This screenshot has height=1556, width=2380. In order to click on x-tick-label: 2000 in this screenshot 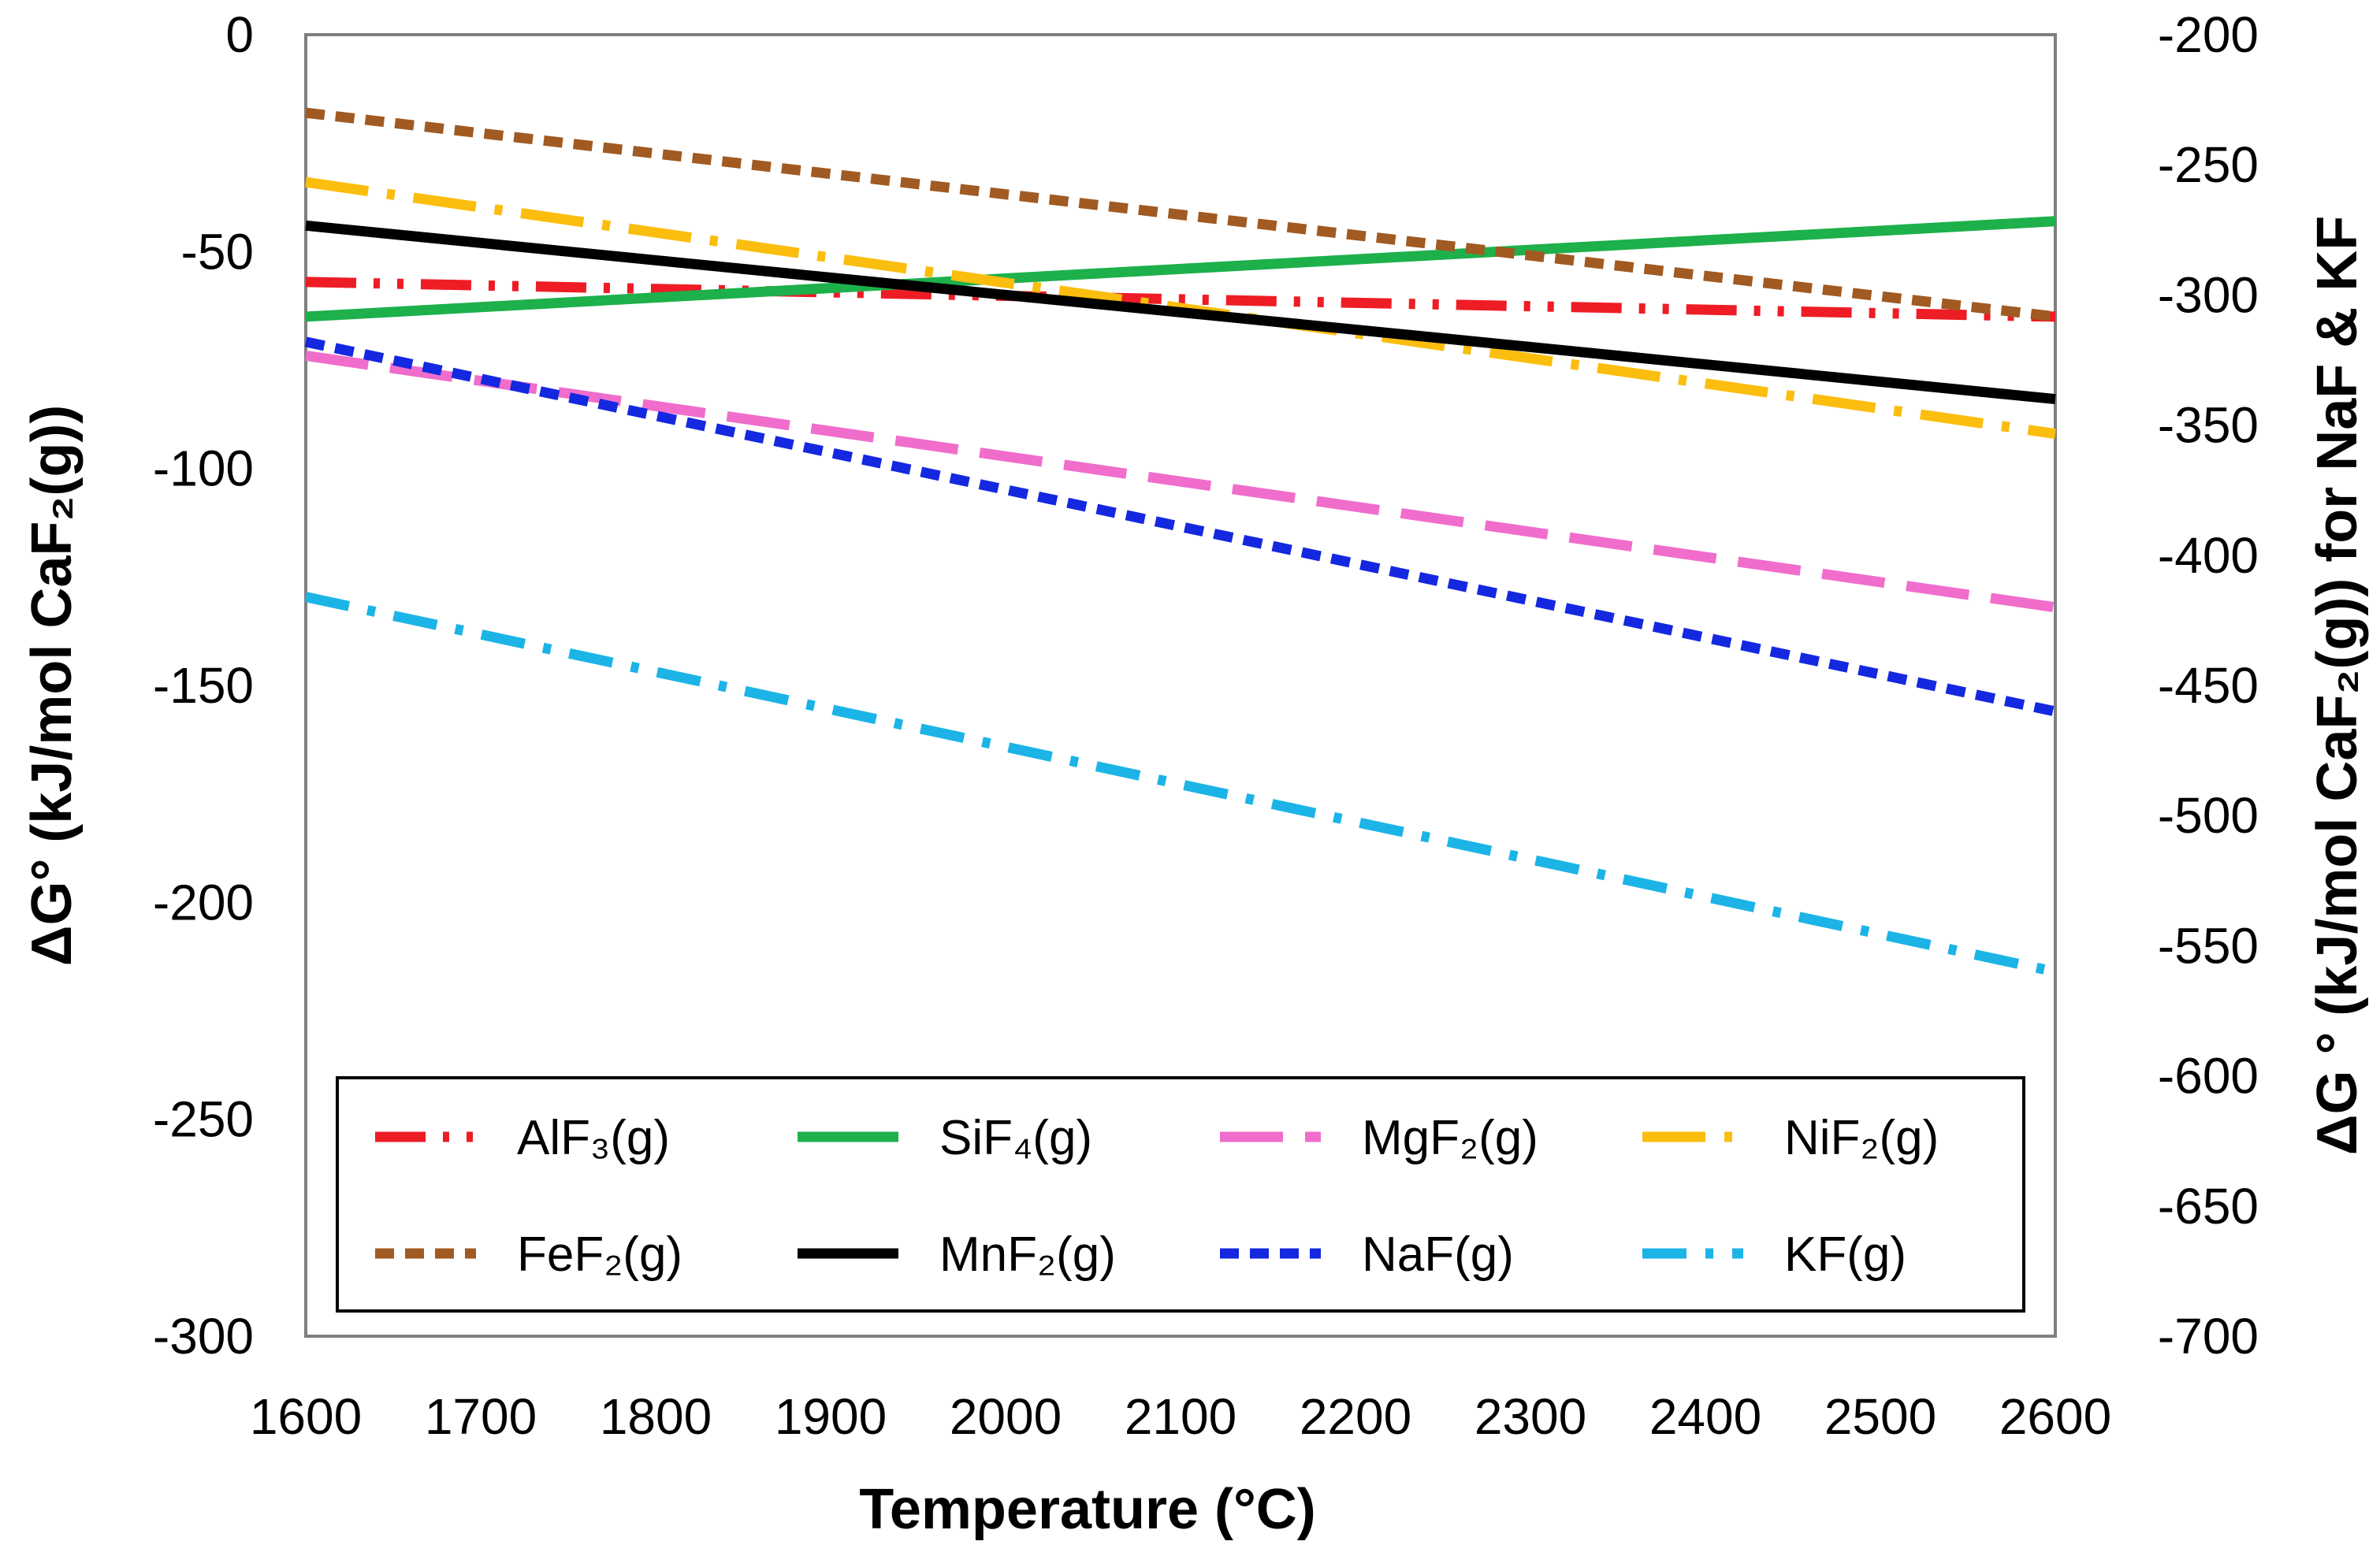, I will do `click(1006, 1416)`.